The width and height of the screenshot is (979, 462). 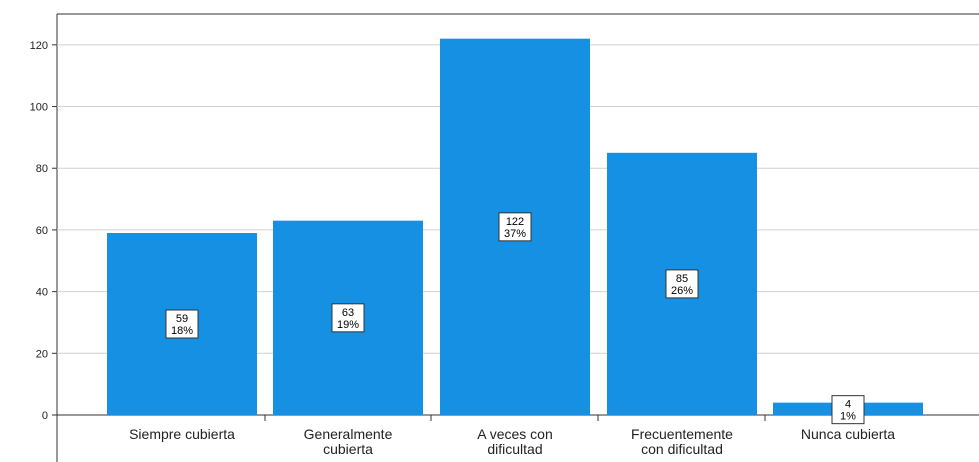 I want to click on x-category-label-line: Frecuentemente, so click(x=682, y=434).